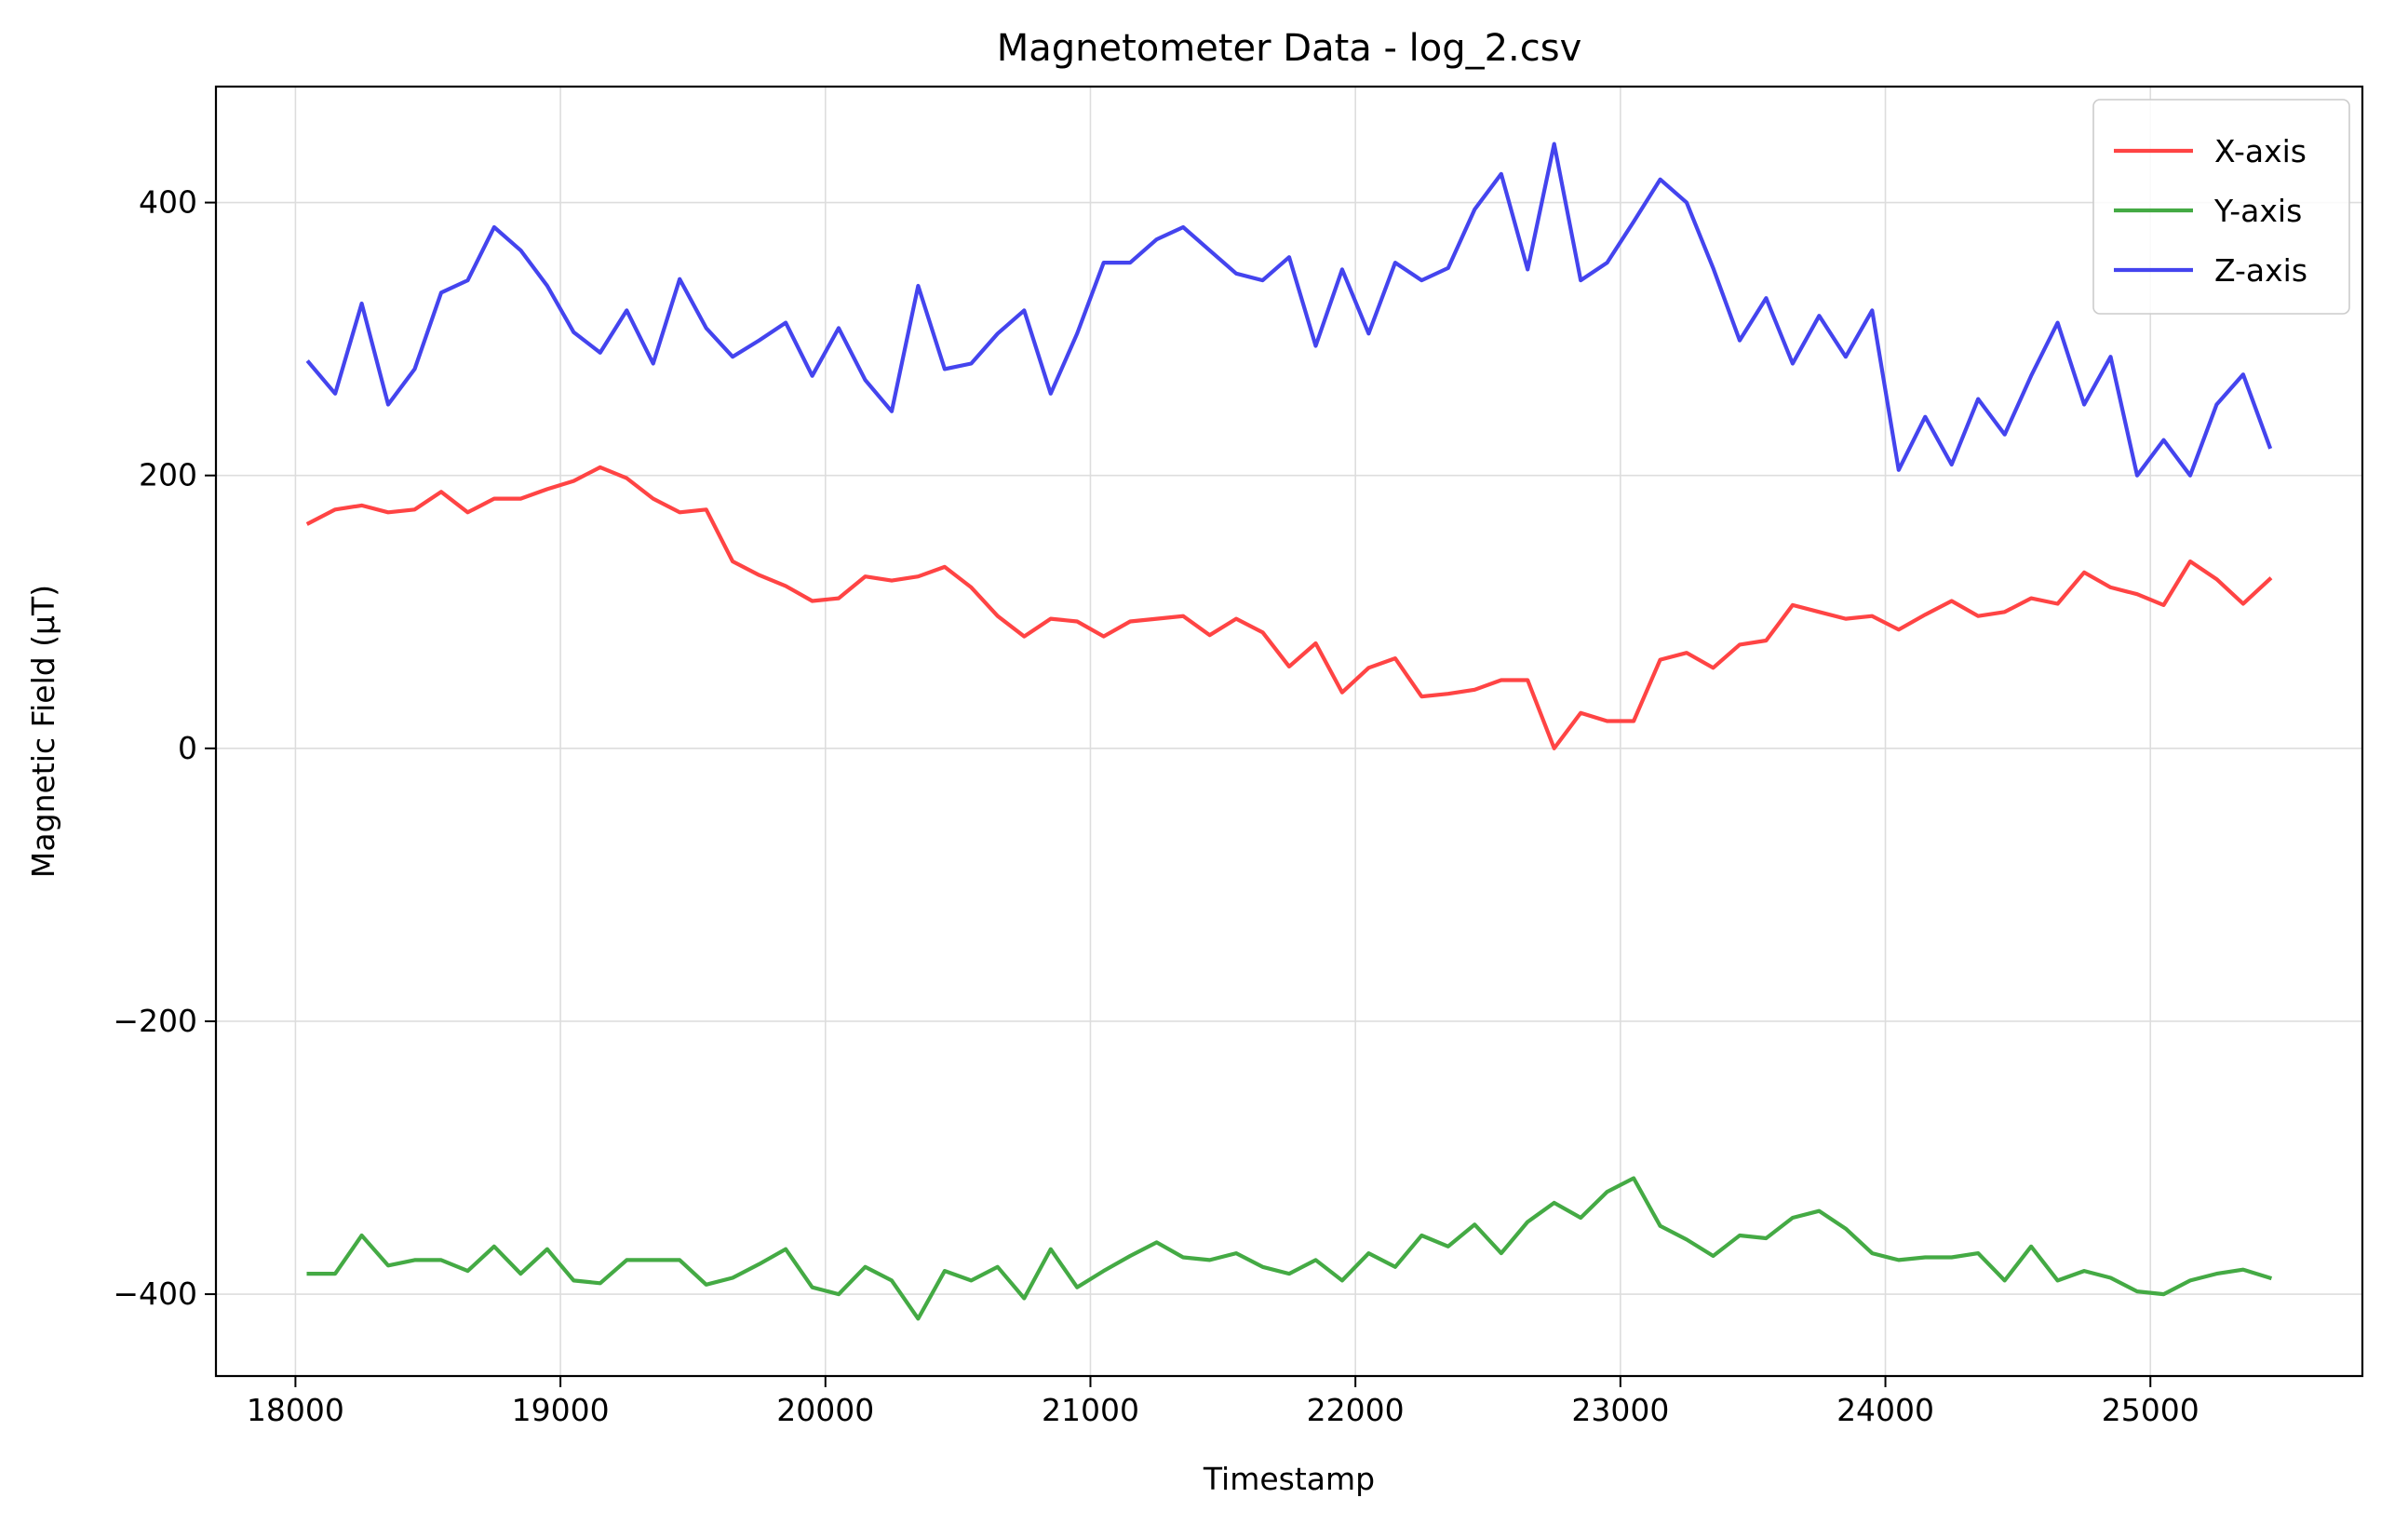 This screenshot has width=2408, height=1525. I want to click on y-tick-label: 0, so click(187, 748).